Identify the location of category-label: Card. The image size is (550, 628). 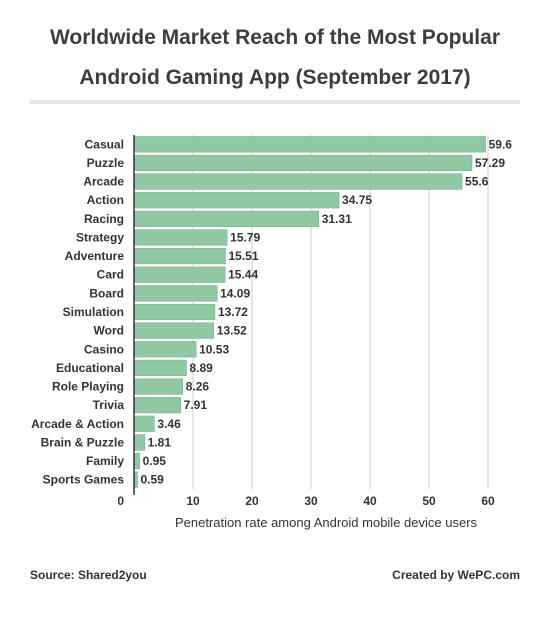
(110, 275).